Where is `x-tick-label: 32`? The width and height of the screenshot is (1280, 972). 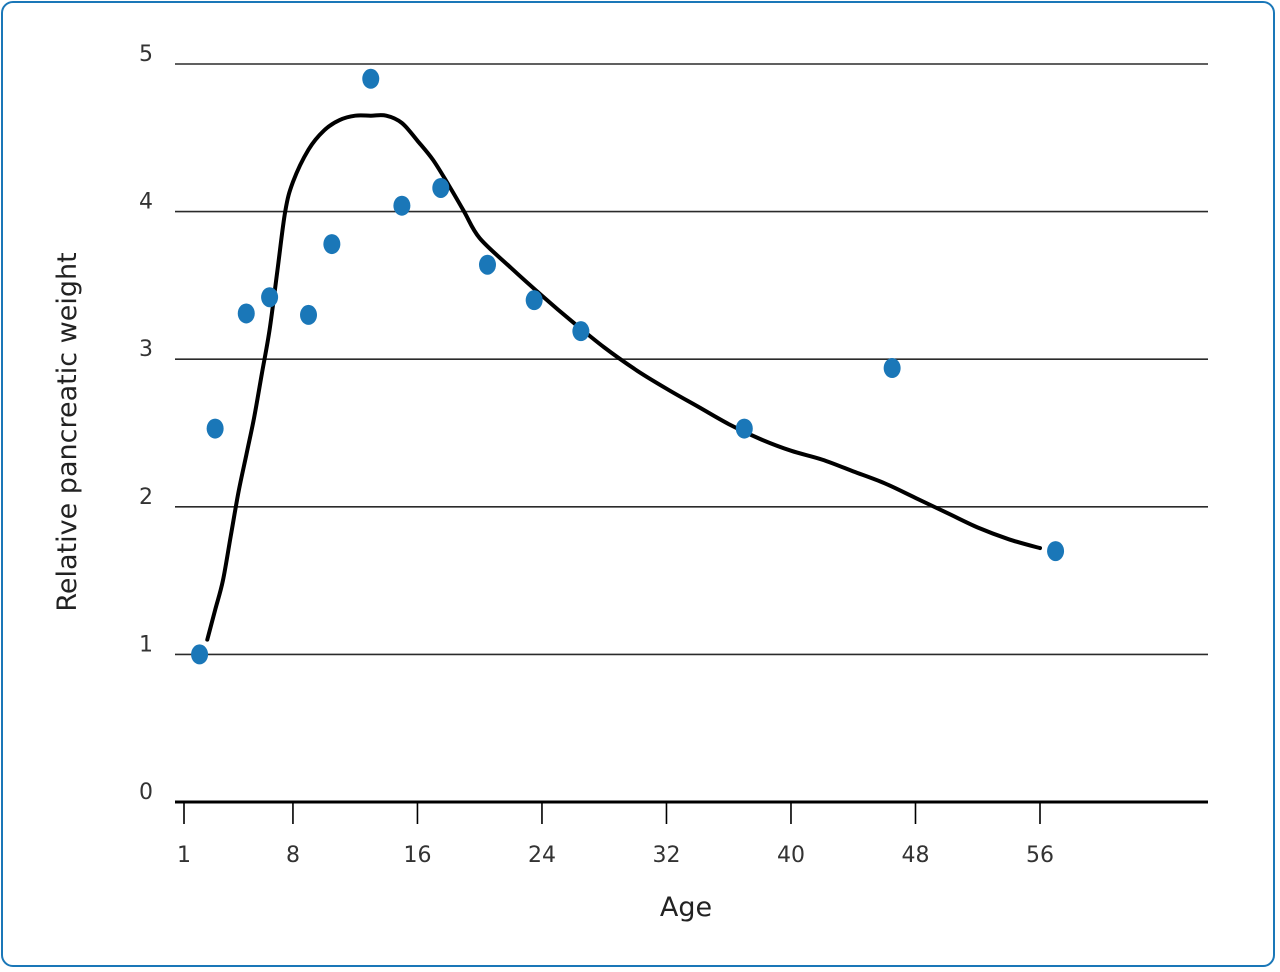 x-tick-label: 32 is located at coordinates (666, 855).